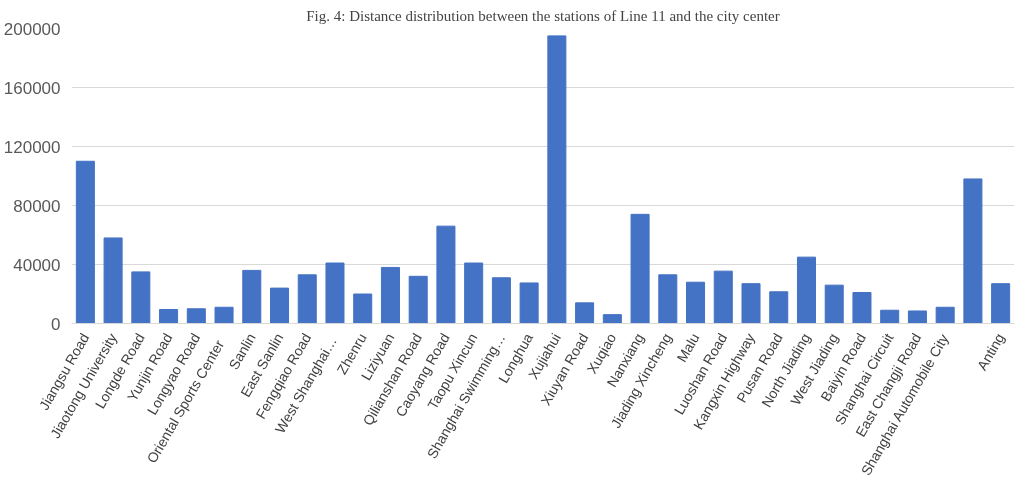 This screenshot has height=485, width=1034. What do you see at coordinates (37, 265) in the screenshot?
I see `y-tick-label: 40000` at bounding box center [37, 265].